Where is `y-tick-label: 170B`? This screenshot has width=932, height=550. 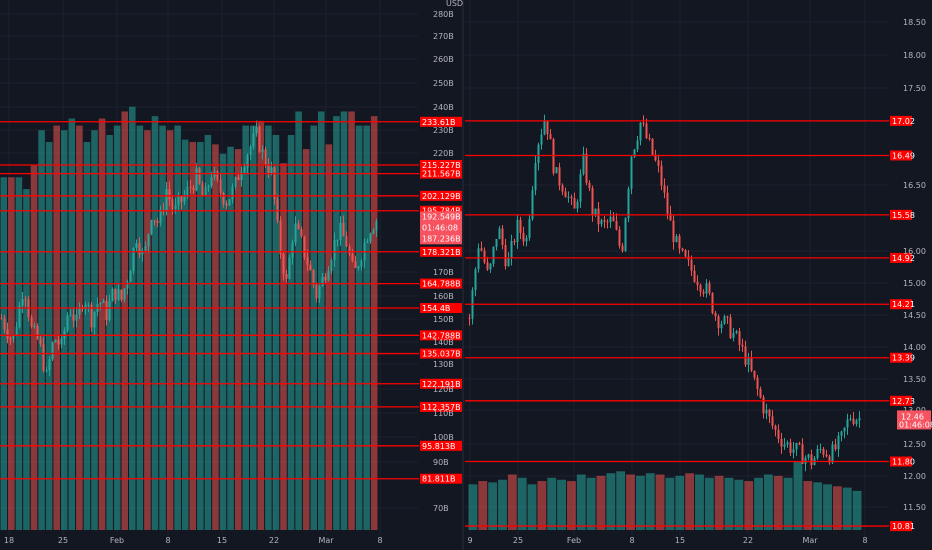
y-tick-label: 170B is located at coordinates (443, 272).